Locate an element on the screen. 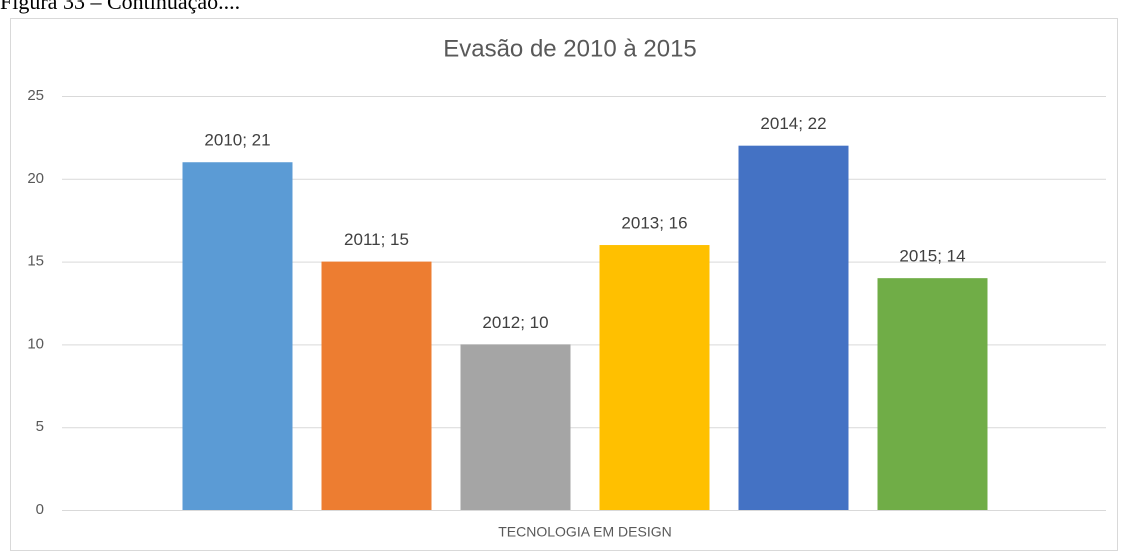 This screenshot has width=1124, height=553. data-label: 2013; 16 is located at coordinates (654, 223).